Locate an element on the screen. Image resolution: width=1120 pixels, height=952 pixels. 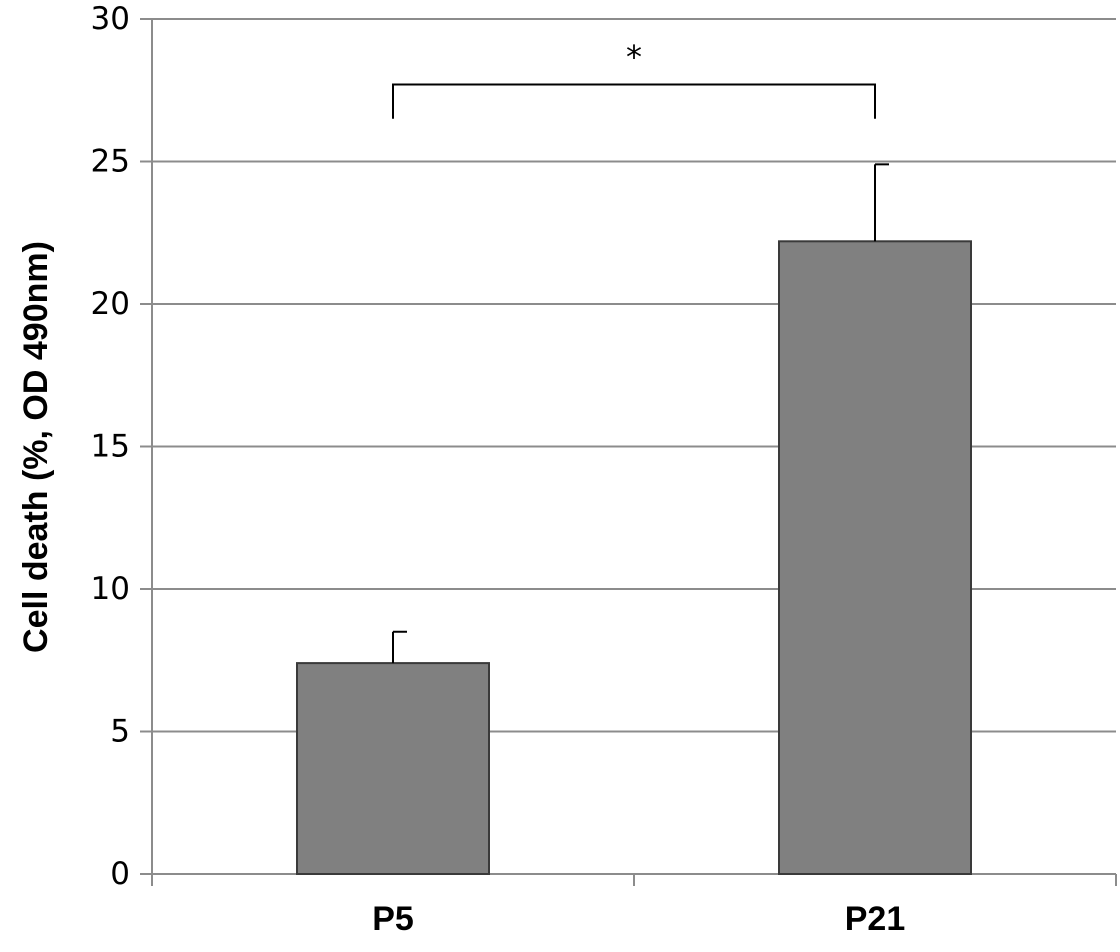
y-tick-label: 15 is located at coordinates (110, 447).